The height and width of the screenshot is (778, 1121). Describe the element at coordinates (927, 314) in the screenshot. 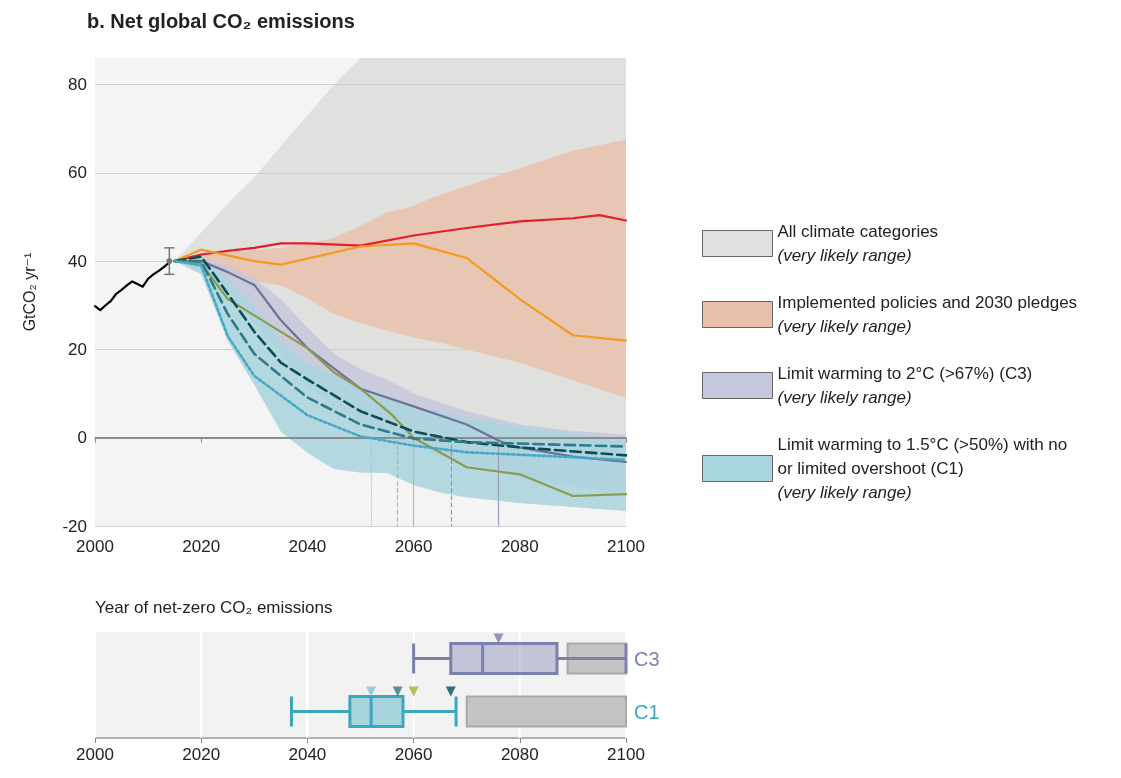

I see `legend-label: Implemented policies and 2030 pledges (very likely range)` at that location.